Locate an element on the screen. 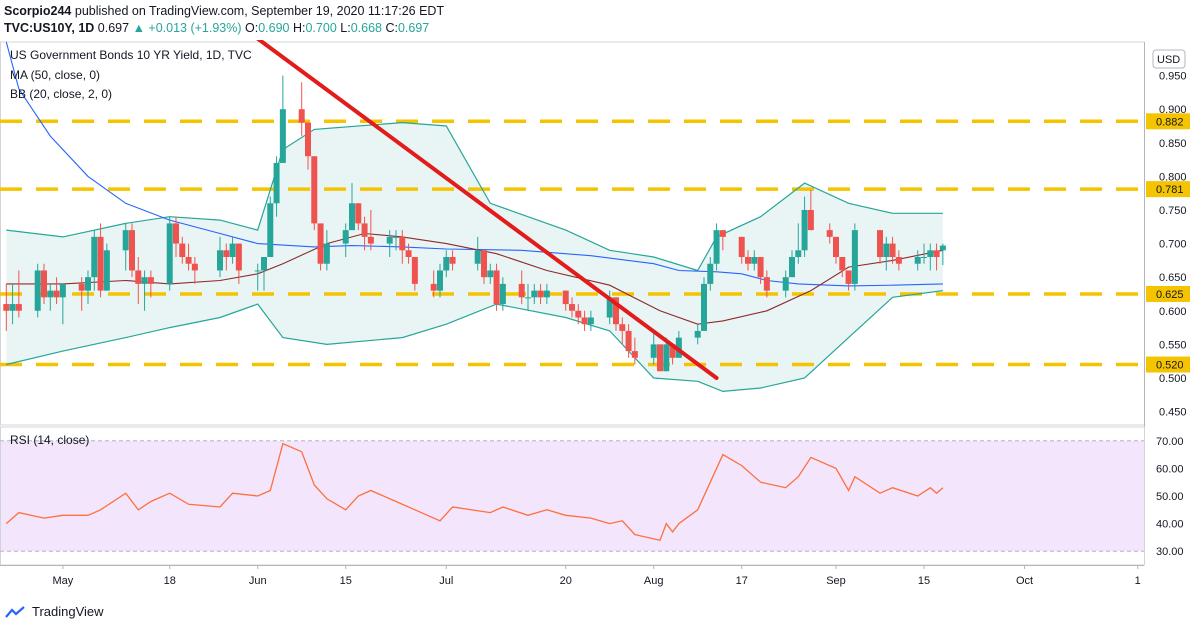 Image resolution: width=1200 pixels, height=626 pixels. currency-badge: USD is located at coordinates (1169, 59).